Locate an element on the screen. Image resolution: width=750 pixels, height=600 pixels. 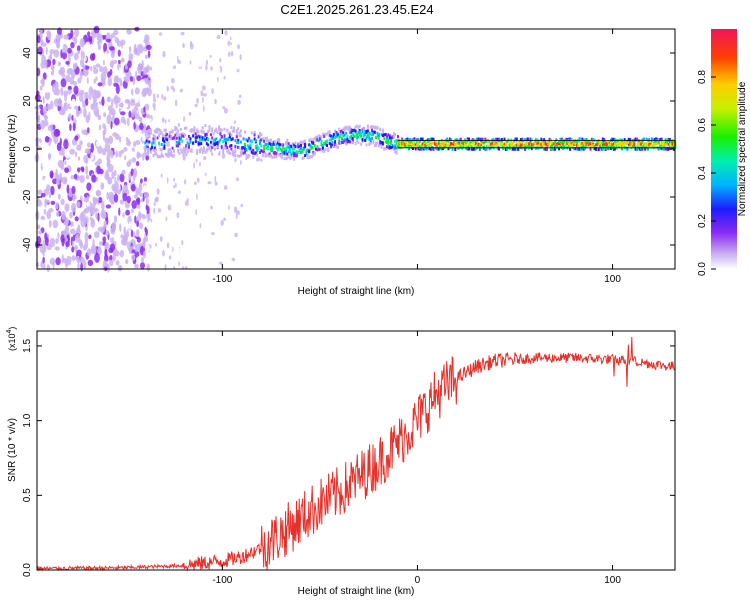
spectrogram-x-tick-label: -100 is located at coordinates (222, 279).